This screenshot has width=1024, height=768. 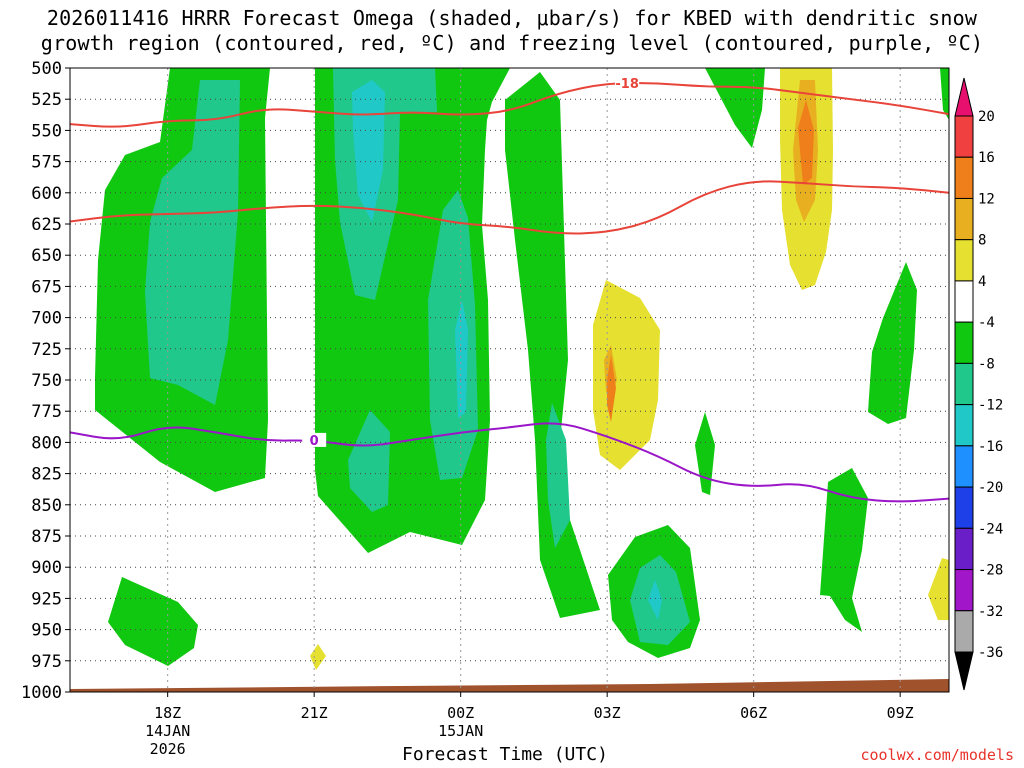 I want to click on colorbar-label: -12, so click(x=990, y=406).